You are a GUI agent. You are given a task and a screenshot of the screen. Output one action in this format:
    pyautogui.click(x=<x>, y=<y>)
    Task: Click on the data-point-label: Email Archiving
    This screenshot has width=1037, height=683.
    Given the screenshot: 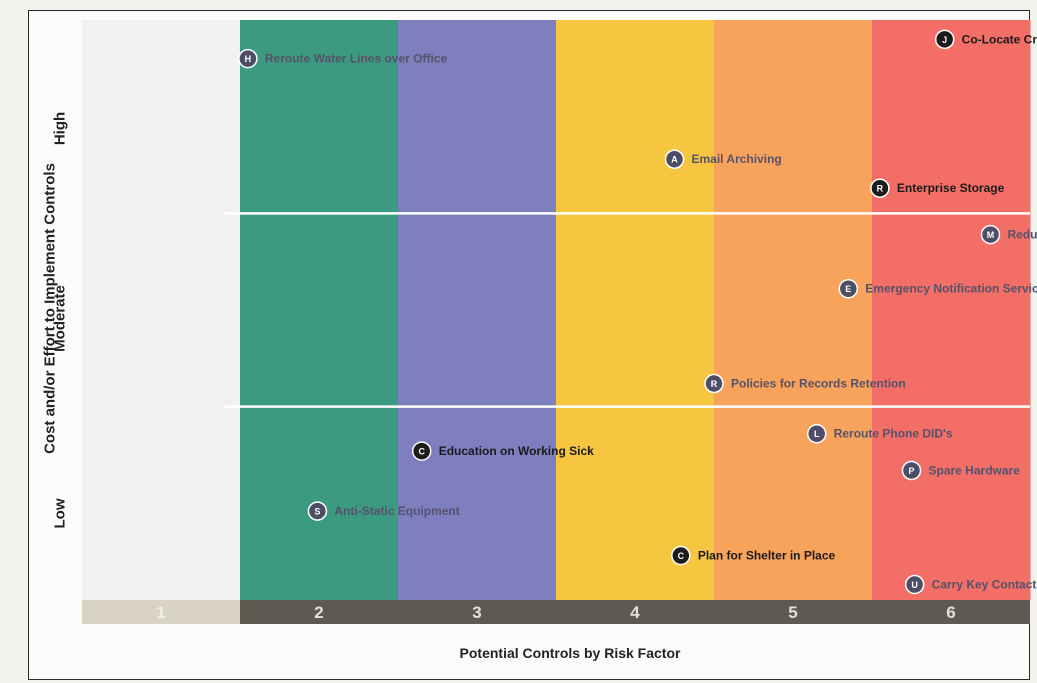 What is the action you would take?
    pyautogui.click(x=737, y=159)
    